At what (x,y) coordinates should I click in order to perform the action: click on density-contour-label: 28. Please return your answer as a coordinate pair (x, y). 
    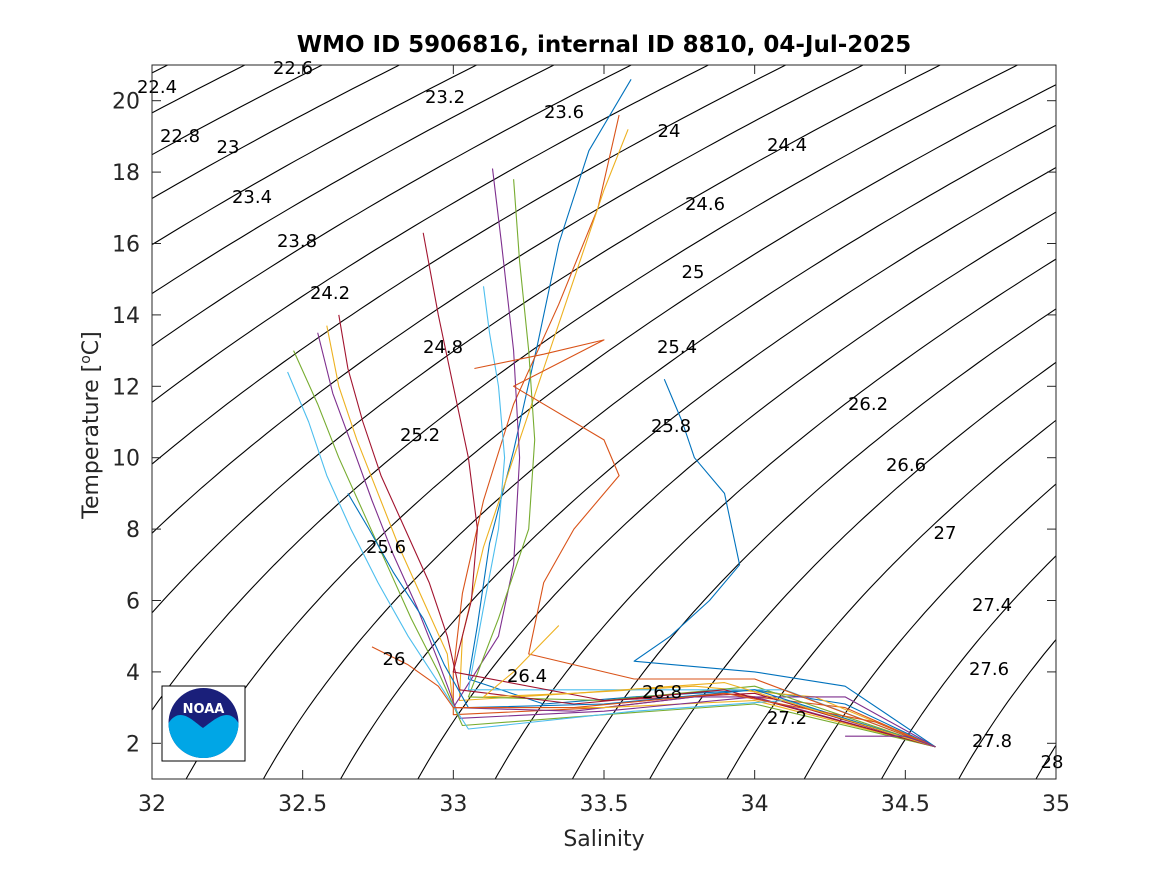
    Looking at the image, I should click on (1052, 762).